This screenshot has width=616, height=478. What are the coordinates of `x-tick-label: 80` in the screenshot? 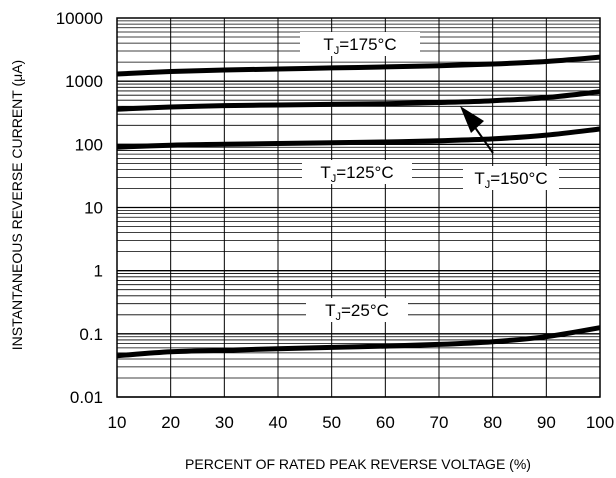 It's located at (492, 422).